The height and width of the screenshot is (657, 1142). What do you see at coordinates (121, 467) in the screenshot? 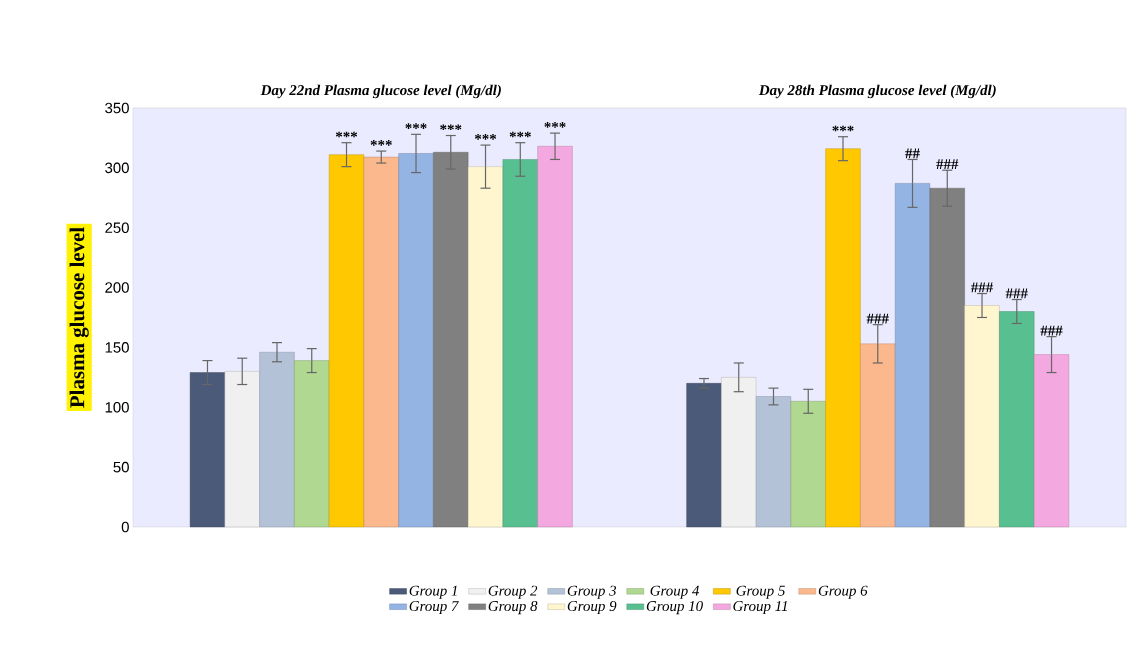
I see `y-tick-label: 50` at bounding box center [121, 467].